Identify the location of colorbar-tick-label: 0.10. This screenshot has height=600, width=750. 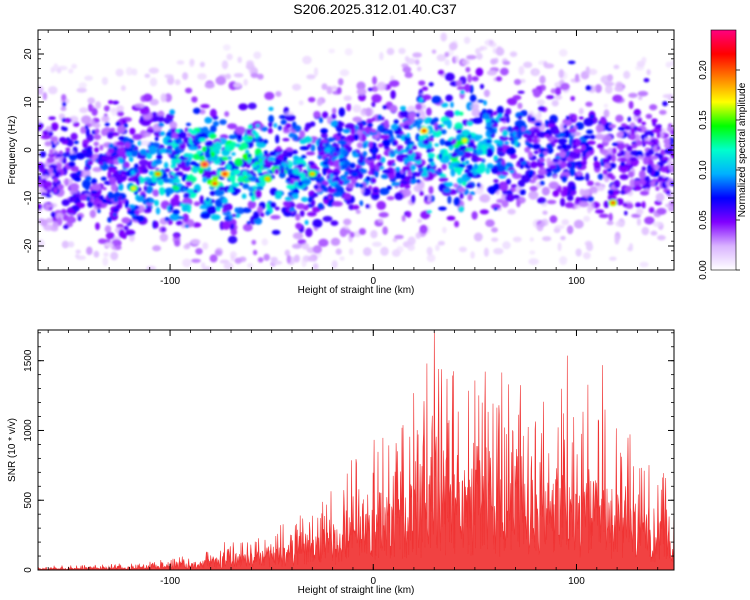
(703, 170).